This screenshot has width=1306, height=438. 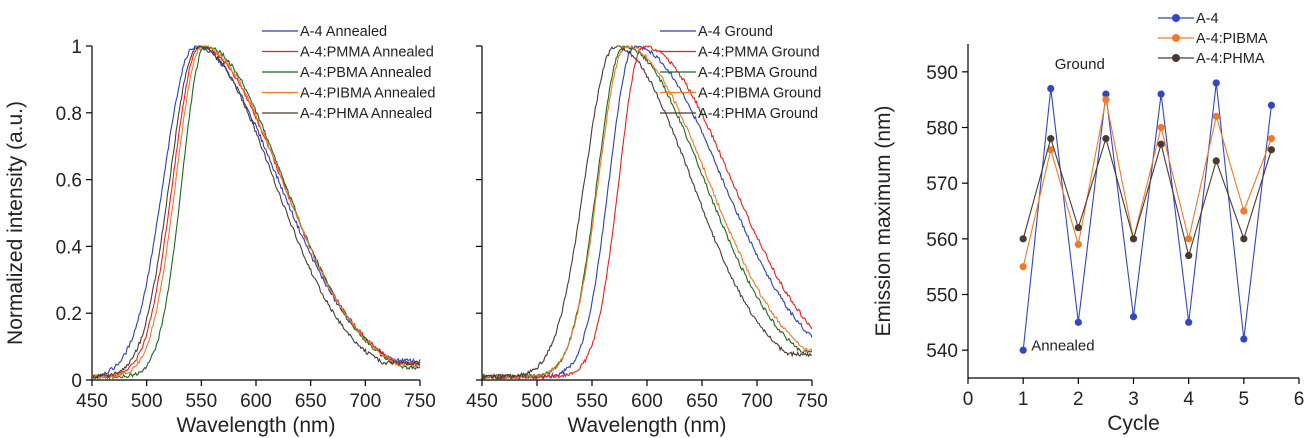 I want to click on legend-label: A-4:PHMA Annealed, so click(x=366, y=114).